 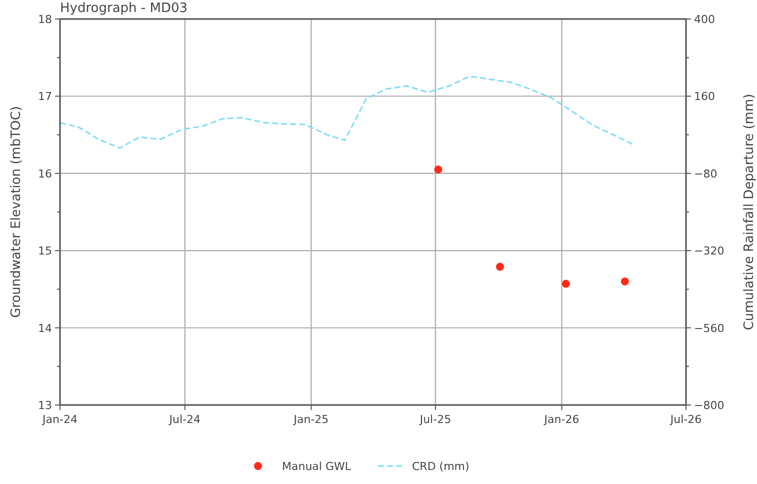 What do you see at coordinates (45, 19) in the screenshot?
I see `y-tick-label: 18` at bounding box center [45, 19].